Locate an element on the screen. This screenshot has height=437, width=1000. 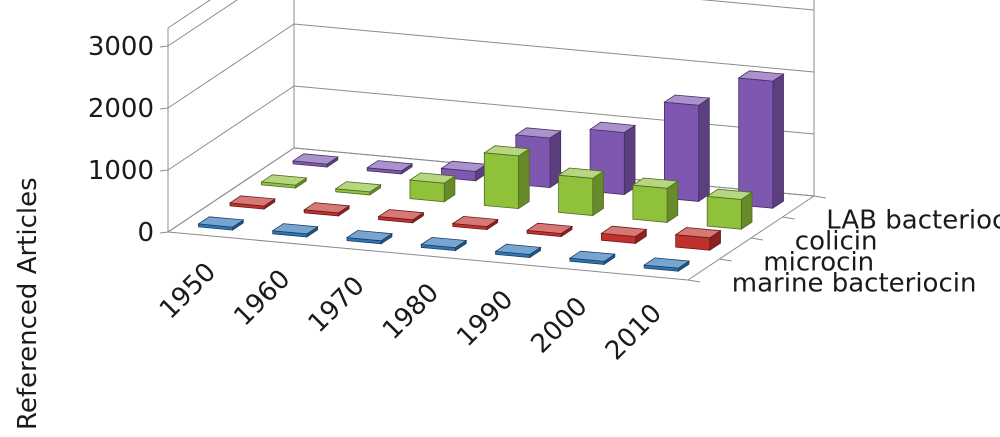
bar-colicin-1960 is located at coordinates (358, 188).